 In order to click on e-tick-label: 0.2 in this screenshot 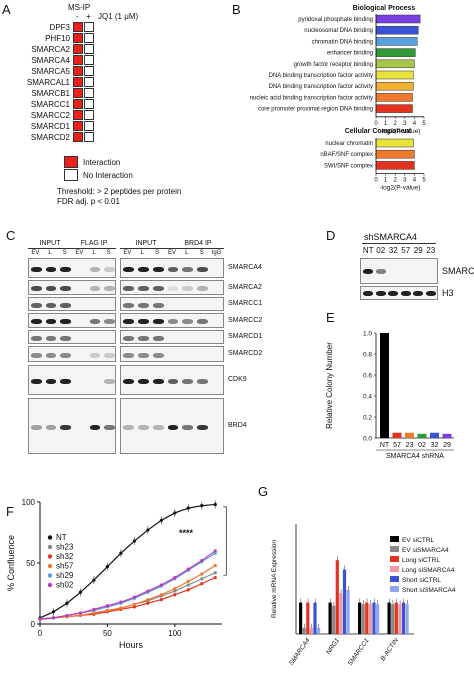, I will do `click(367, 418)`.